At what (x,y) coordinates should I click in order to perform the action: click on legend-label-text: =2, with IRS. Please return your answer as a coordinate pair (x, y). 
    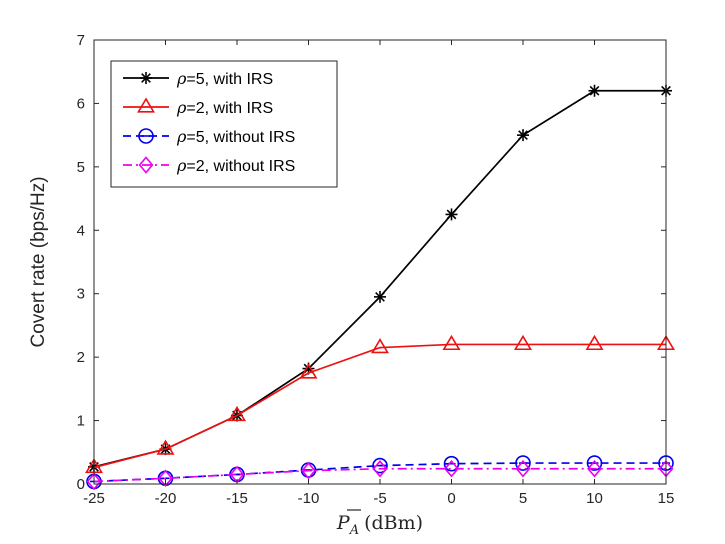
    Looking at the image, I should click on (229, 108).